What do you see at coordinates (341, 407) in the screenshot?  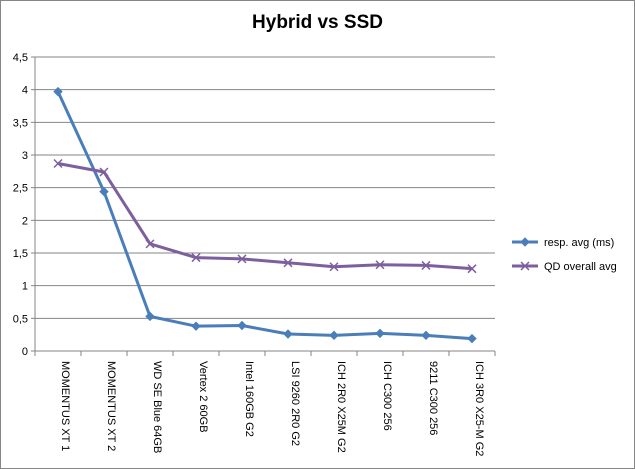 I see `x-tick-label: ICH 2R0 X25M G2` at bounding box center [341, 407].